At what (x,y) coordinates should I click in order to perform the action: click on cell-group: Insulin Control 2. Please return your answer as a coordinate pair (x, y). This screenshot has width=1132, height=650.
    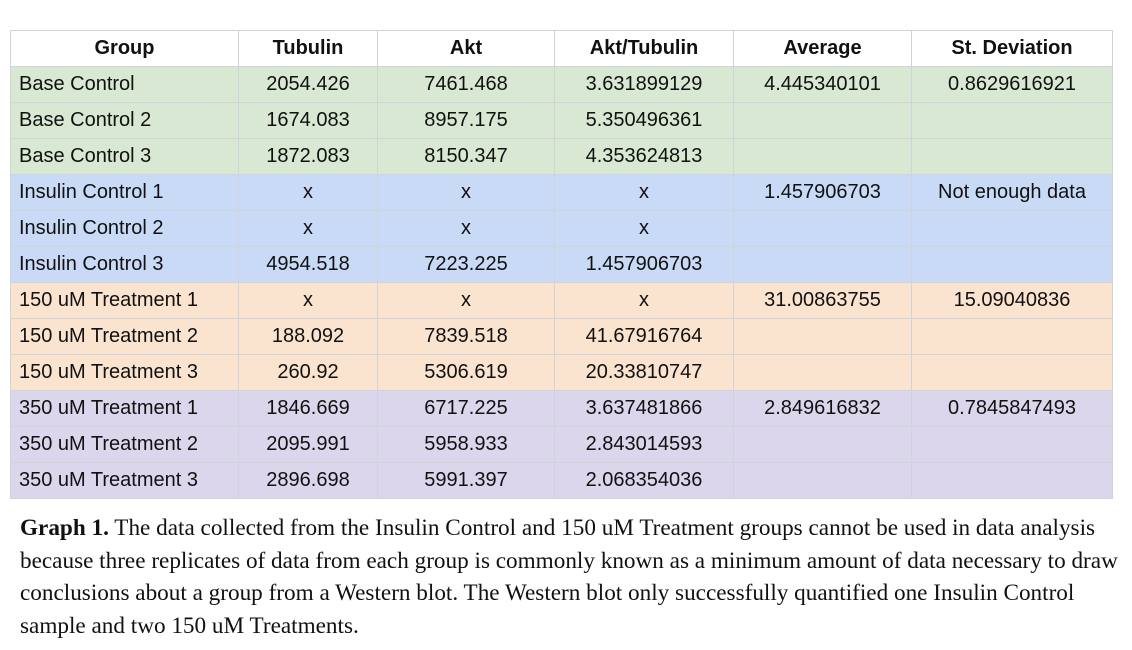
    Looking at the image, I should click on (124, 228).